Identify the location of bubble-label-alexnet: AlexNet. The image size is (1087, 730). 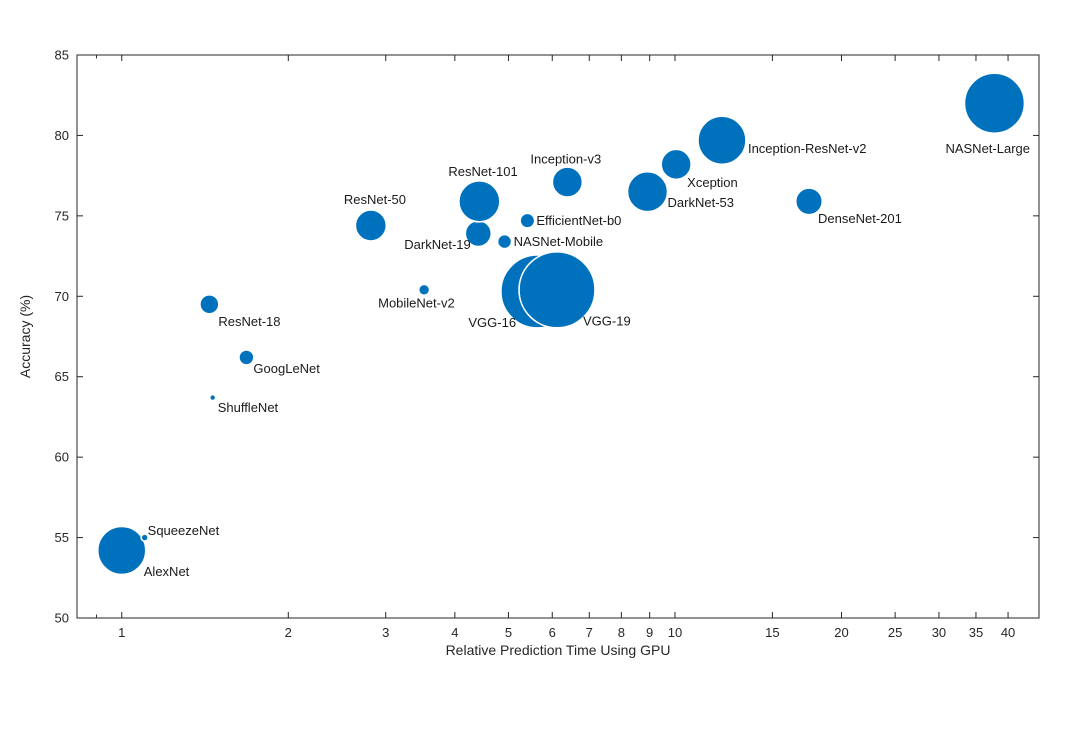
(167, 571).